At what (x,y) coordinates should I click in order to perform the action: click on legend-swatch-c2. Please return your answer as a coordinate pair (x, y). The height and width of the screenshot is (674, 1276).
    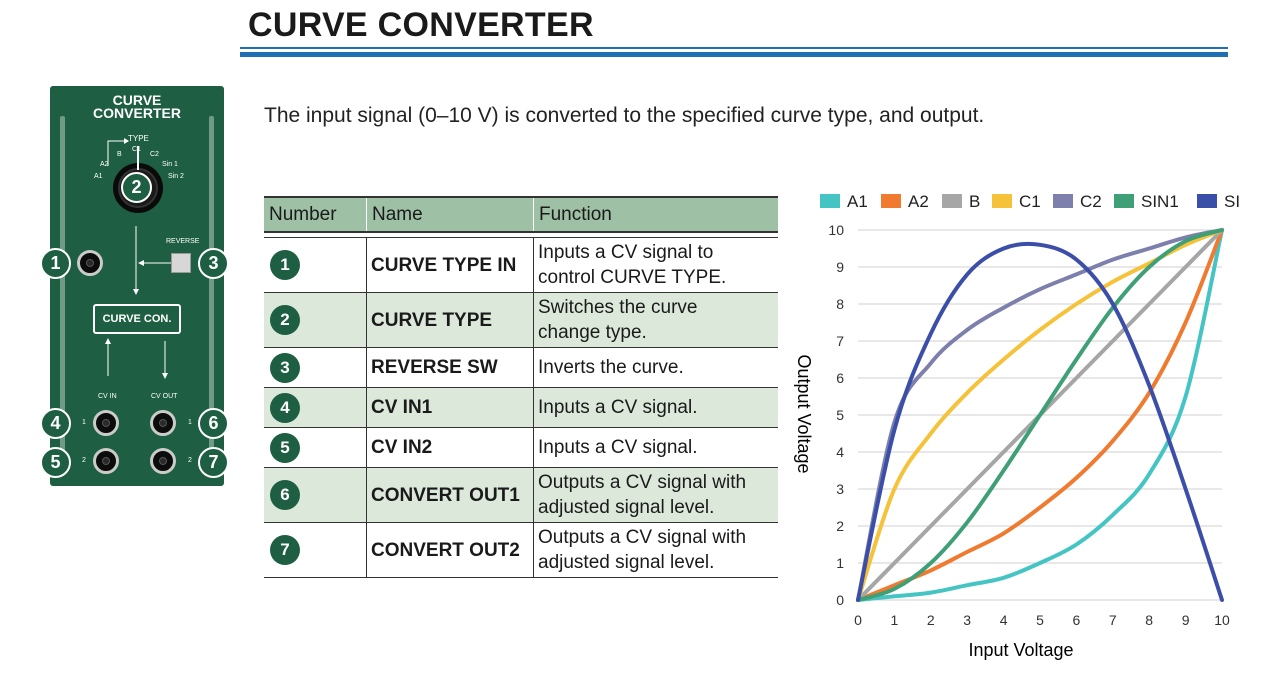
    Looking at the image, I should click on (1063, 201).